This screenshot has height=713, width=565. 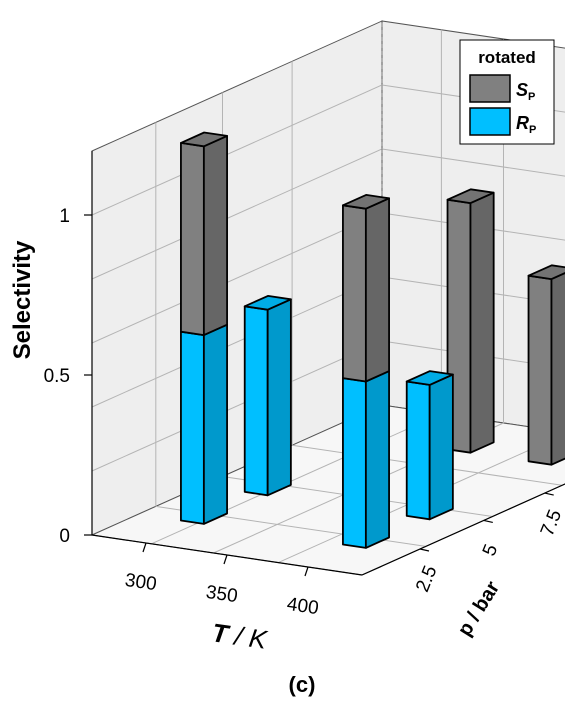 I want to click on legend-label-sp: SP, so click(x=525, y=91).